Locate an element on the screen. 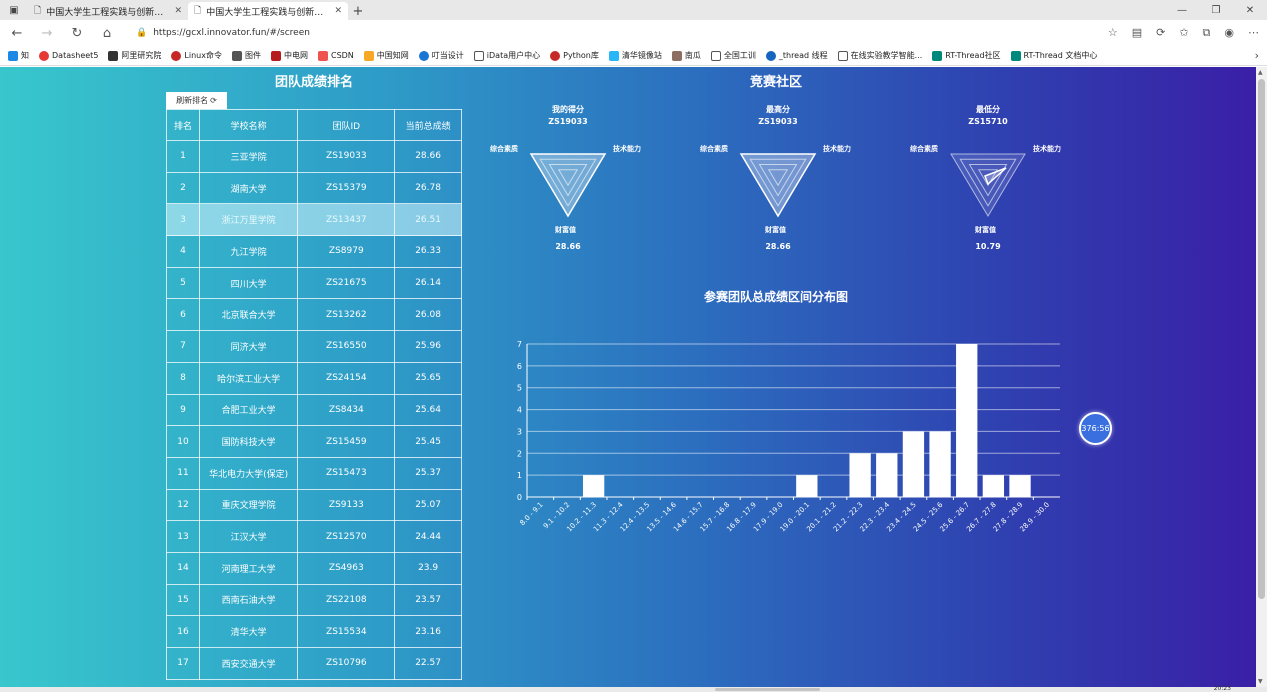  scroll-down-icon: ▼ is located at coordinates (1260, 681).